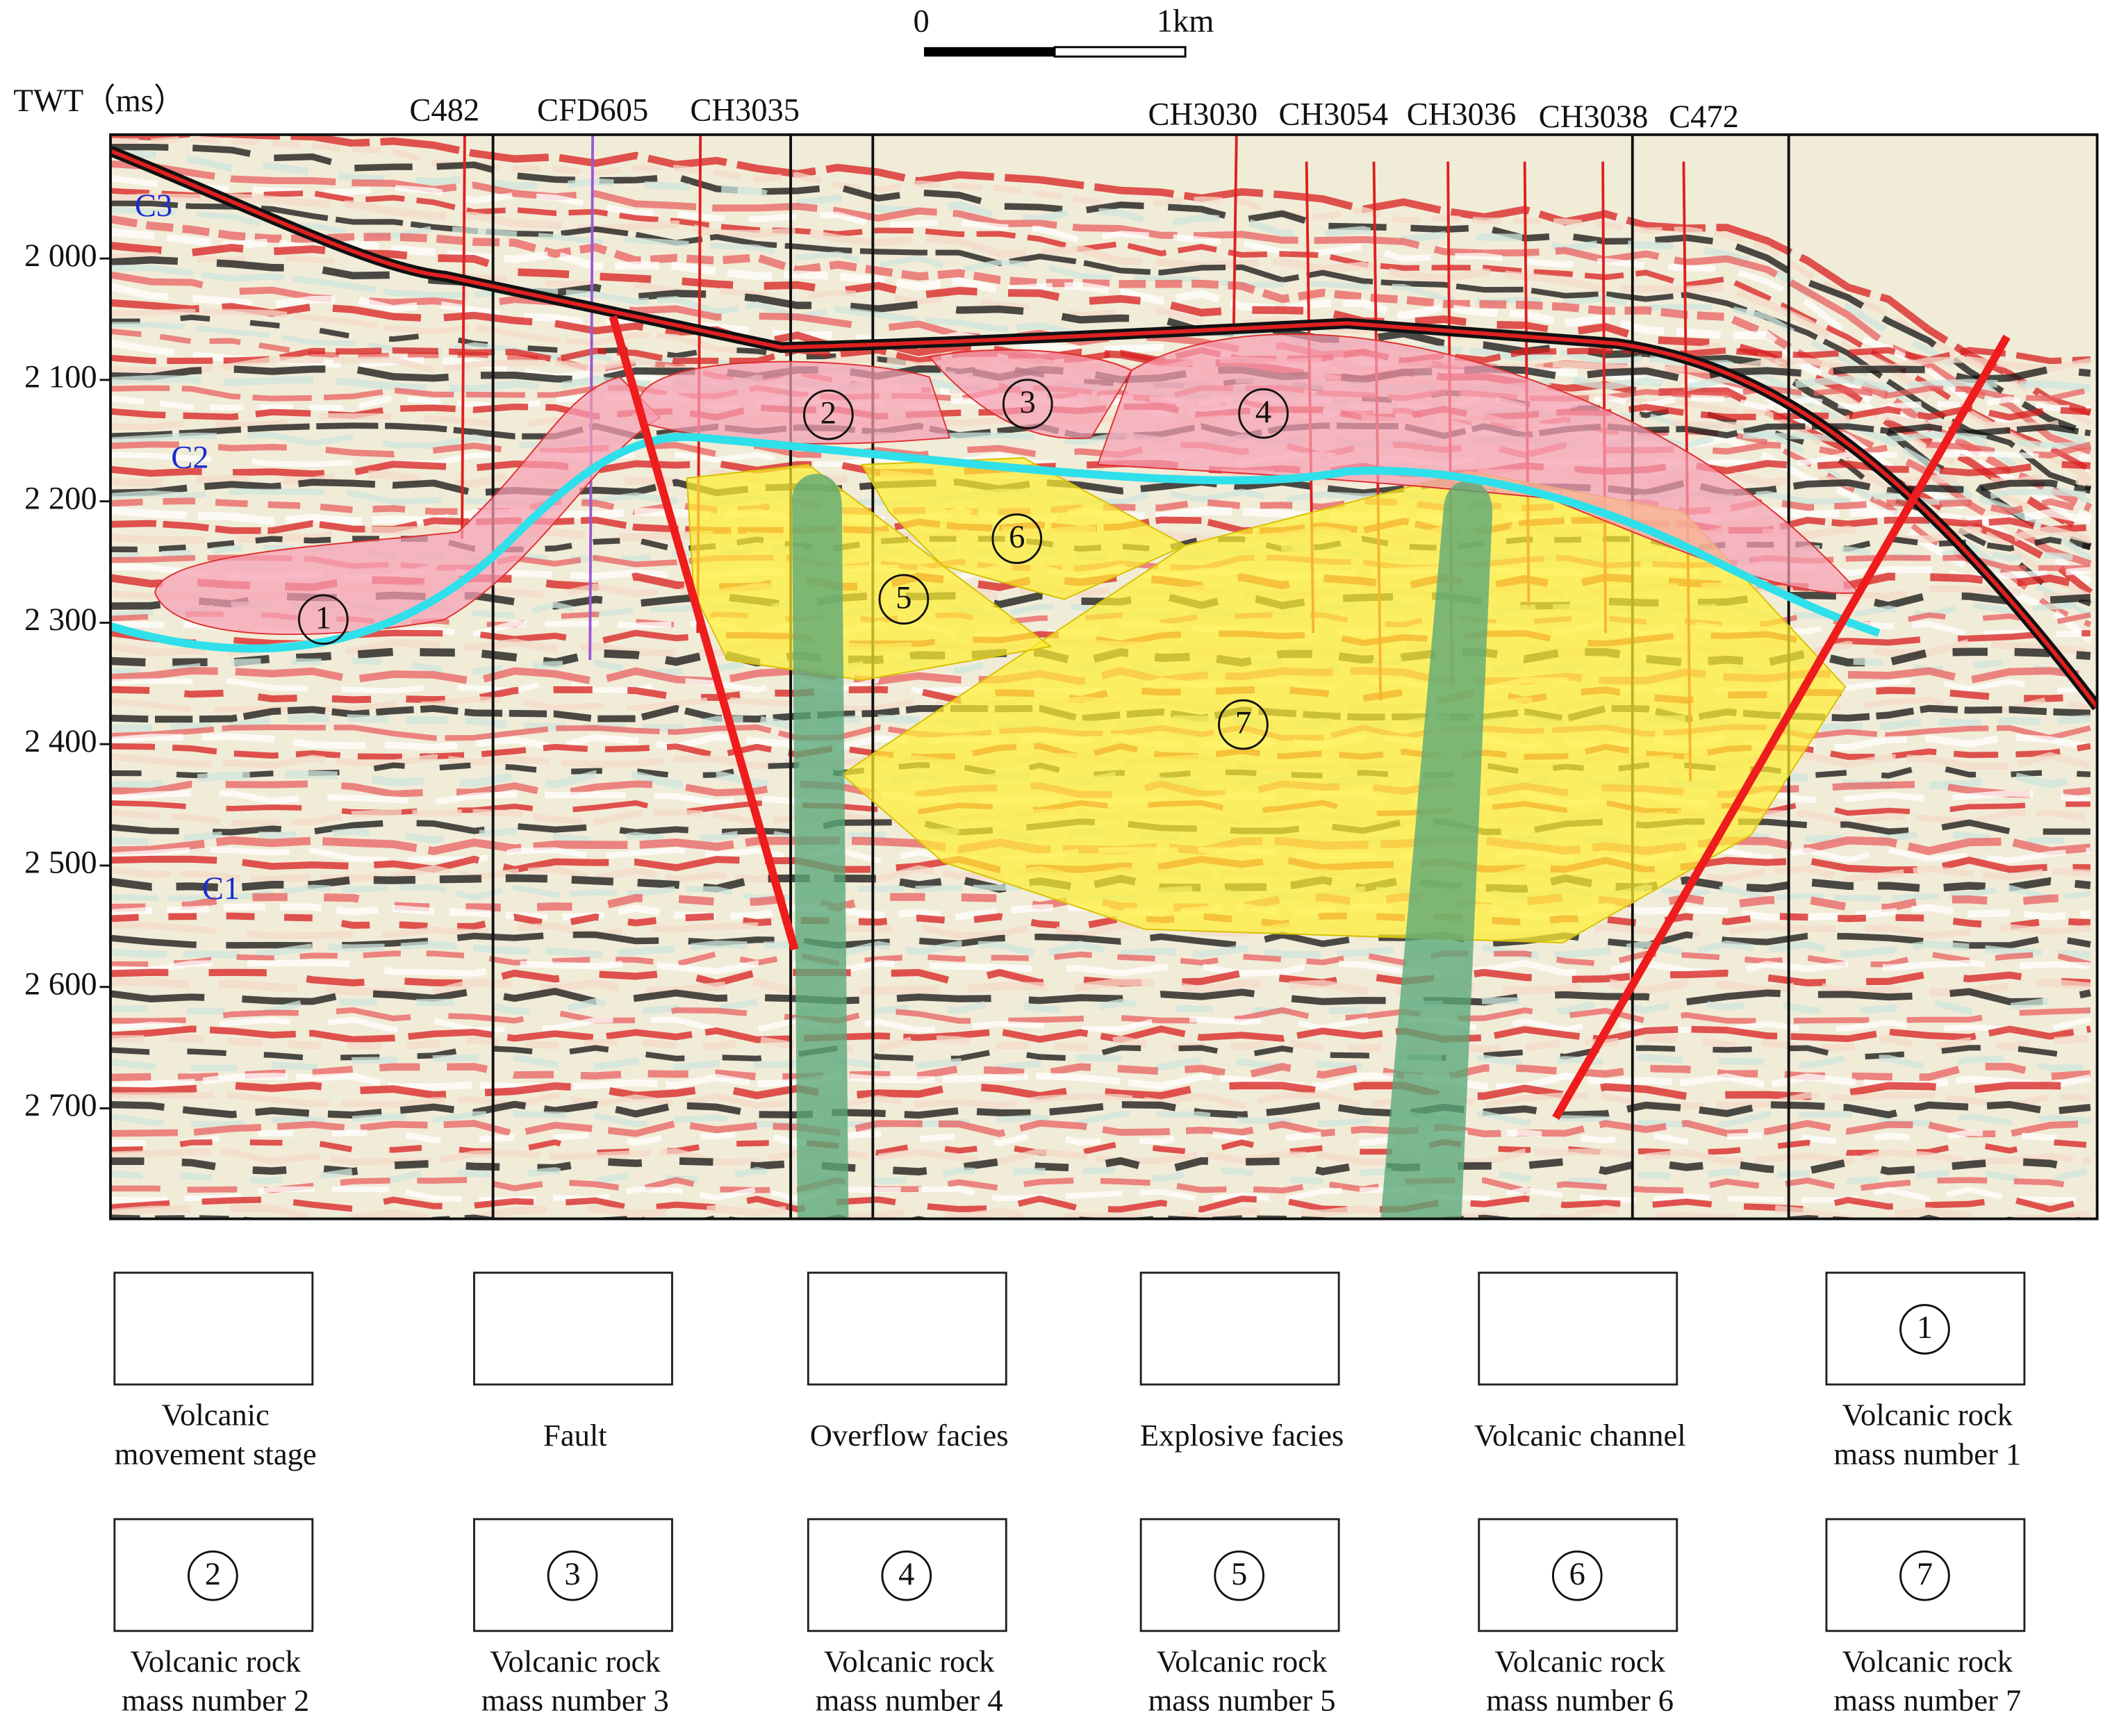 The image size is (2112, 1736). Describe the element at coordinates (1577, 1574) in the screenshot. I see `legend-number: 6` at that location.